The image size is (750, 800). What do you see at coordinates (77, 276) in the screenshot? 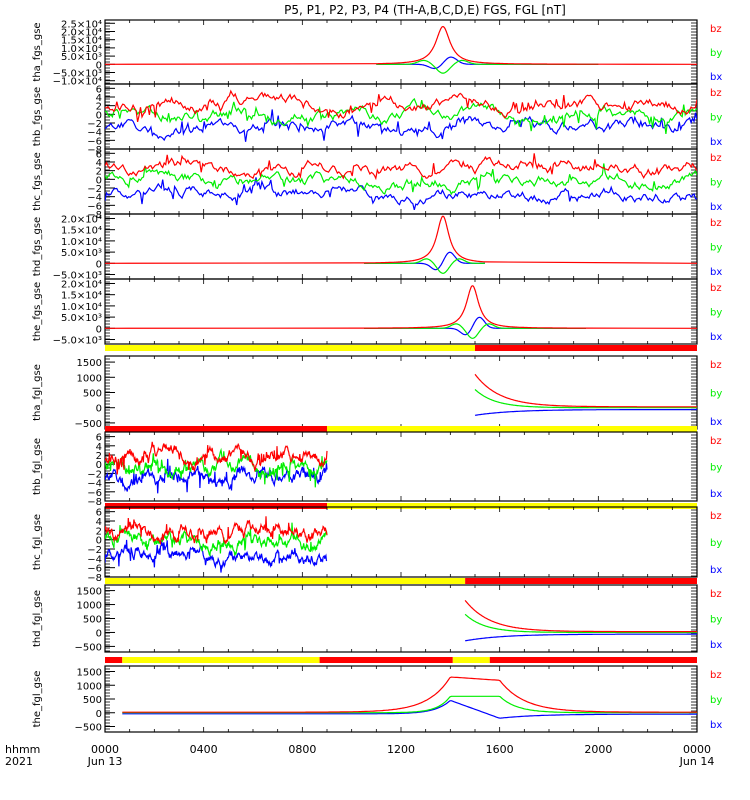
I see `y-tick-label: −5.0×10³` at bounding box center [77, 276].